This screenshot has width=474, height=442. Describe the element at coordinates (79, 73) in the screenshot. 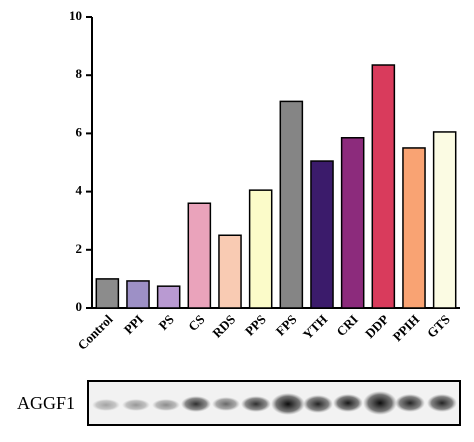

I see `y-tick-label: 8` at that location.